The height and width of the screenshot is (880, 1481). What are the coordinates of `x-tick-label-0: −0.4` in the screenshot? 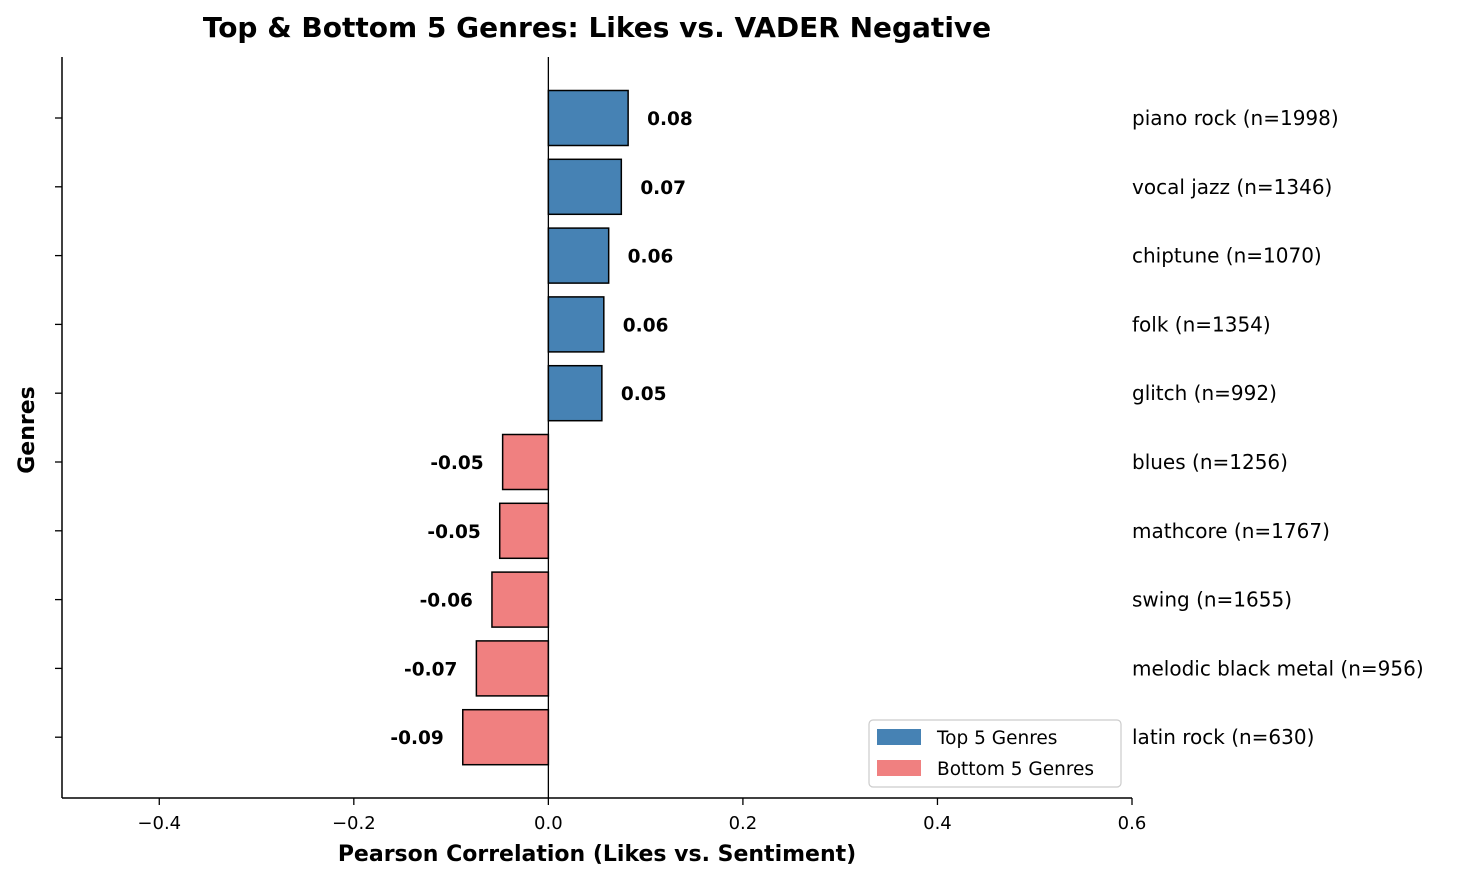 It's located at (159, 823).